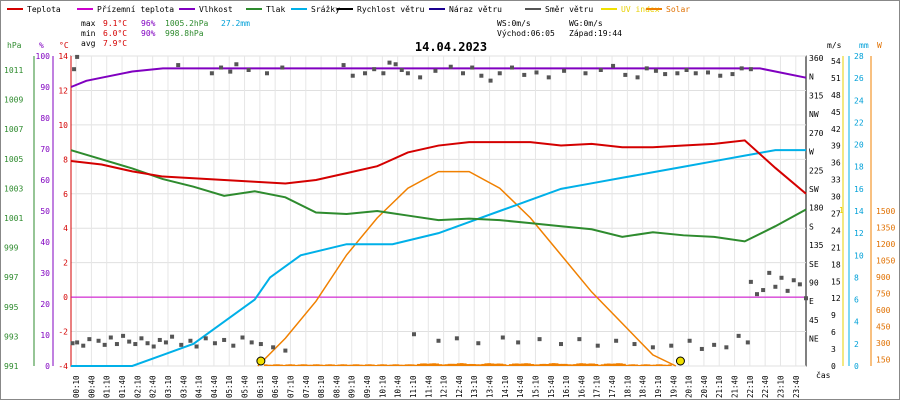 Image resolution: width=900 pixels, height=401 pixels. I want to click on sunrise-info: Východ:06:05, so click(526, 33).